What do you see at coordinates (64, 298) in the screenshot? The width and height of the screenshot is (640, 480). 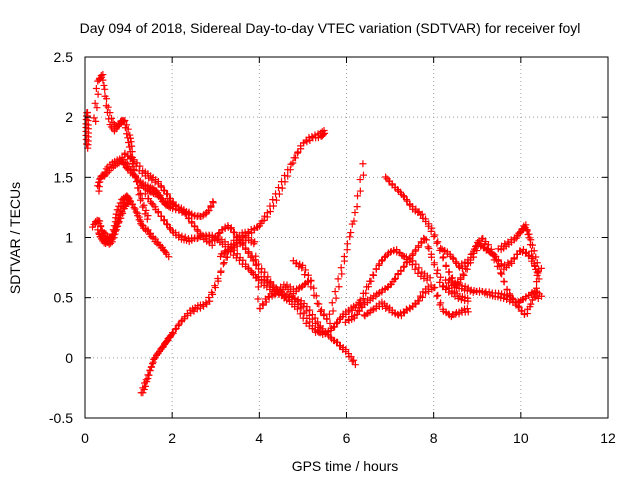 I see `y-tick-label: 0.5` at bounding box center [64, 298].